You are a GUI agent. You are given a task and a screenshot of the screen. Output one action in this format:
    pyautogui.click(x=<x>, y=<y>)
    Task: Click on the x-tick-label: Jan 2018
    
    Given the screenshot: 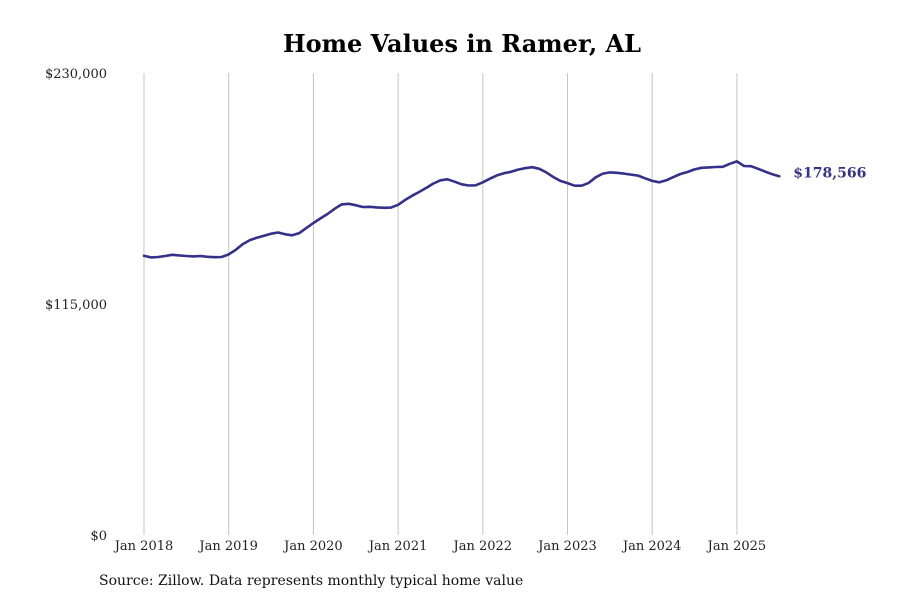 What is the action you would take?
    pyautogui.click(x=143, y=546)
    